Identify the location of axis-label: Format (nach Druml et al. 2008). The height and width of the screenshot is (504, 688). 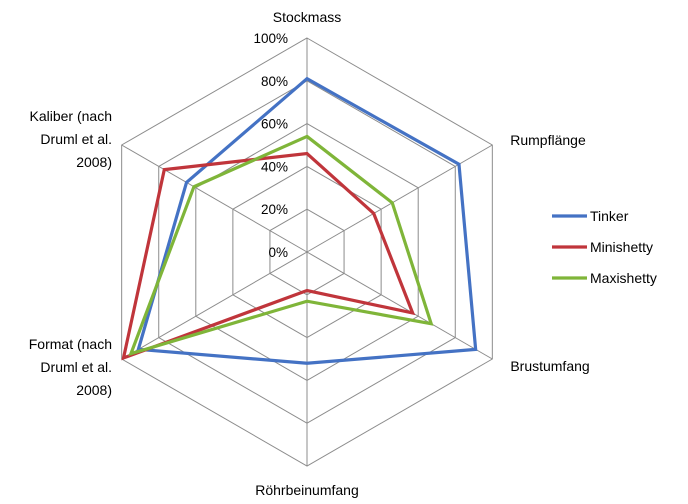
(70, 367).